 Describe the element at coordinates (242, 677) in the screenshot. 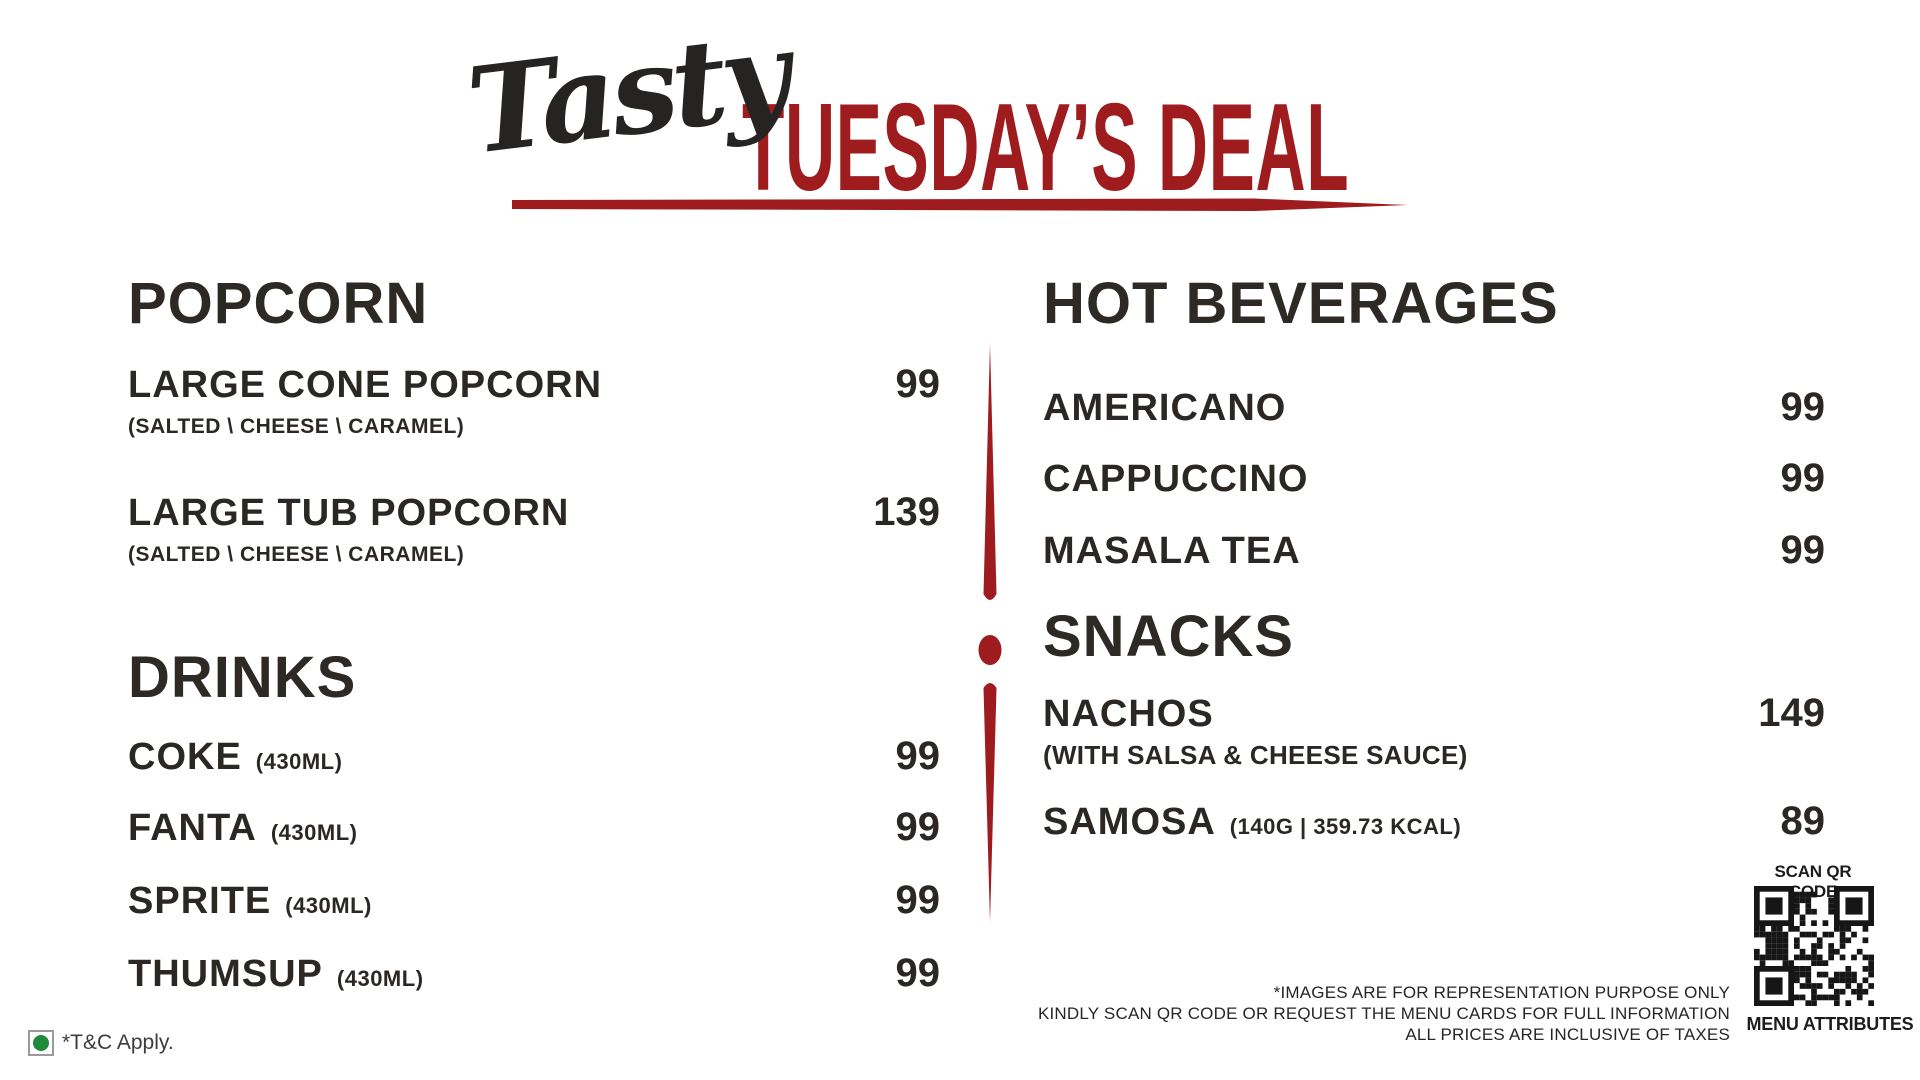

I see `section-heading-drinks: DRINKS` at that location.